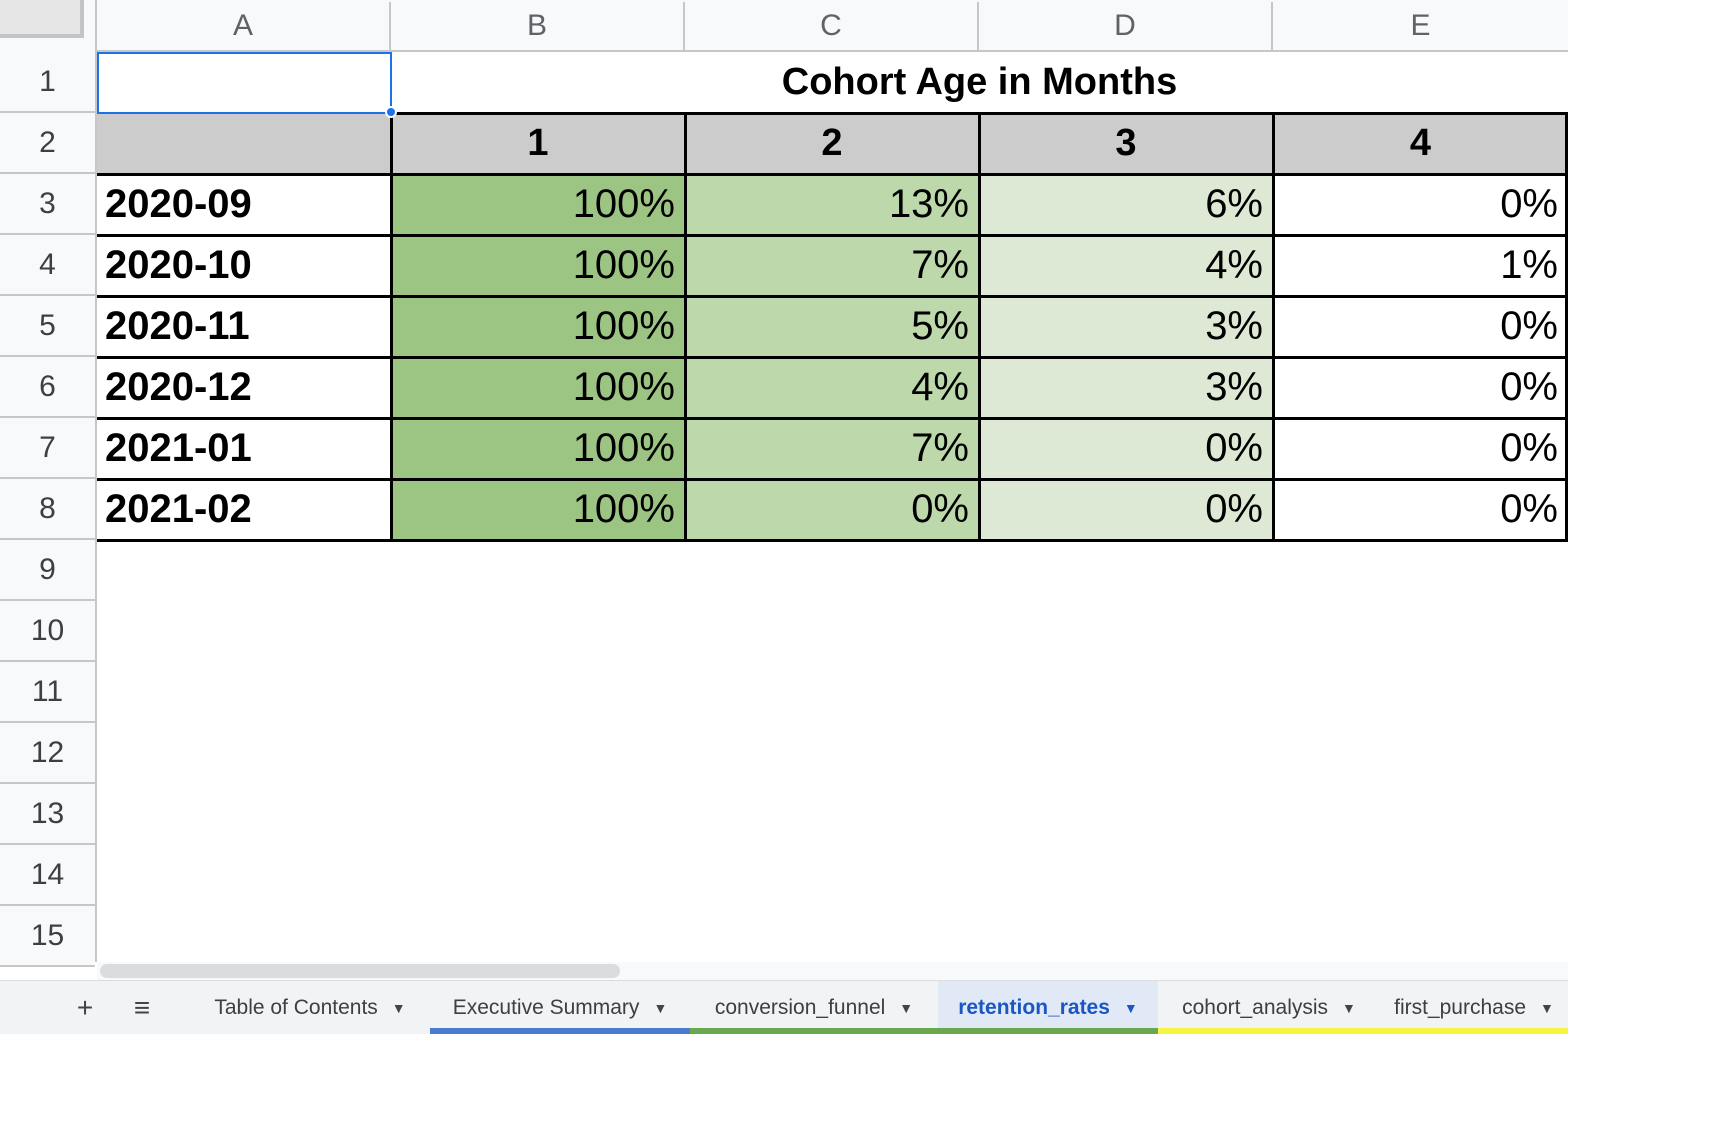  What do you see at coordinates (1126, 204) in the screenshot?
I see `retention-cell: 6%` at bounding box center [1126, 204].